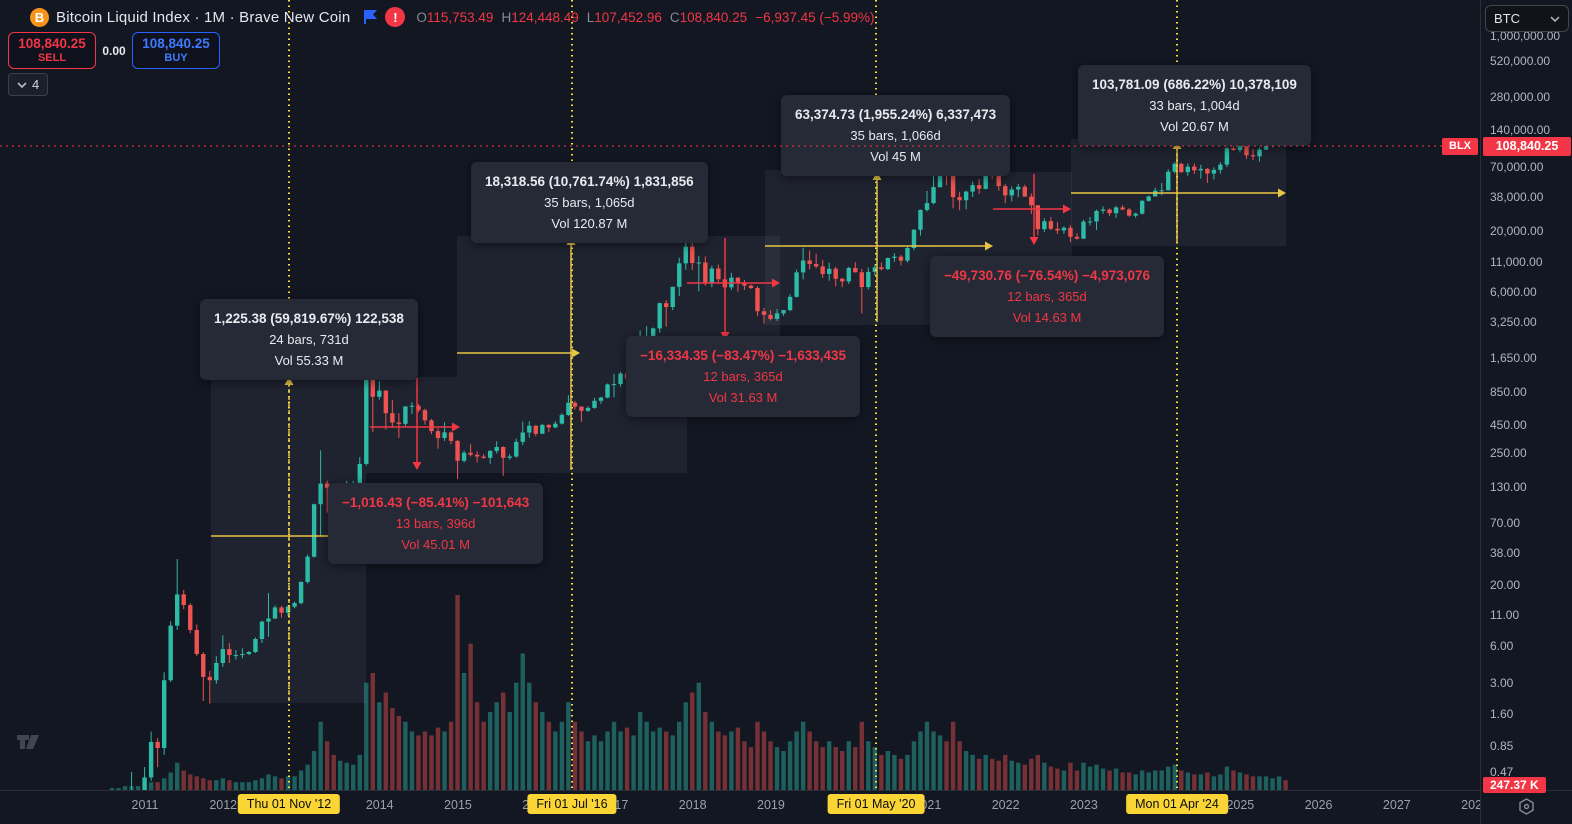 Image resolution: width=1572 pixels, height=824 pixels. I want to click on date-marker-label: Mon 01 Apr '24, so click(1177, 804).